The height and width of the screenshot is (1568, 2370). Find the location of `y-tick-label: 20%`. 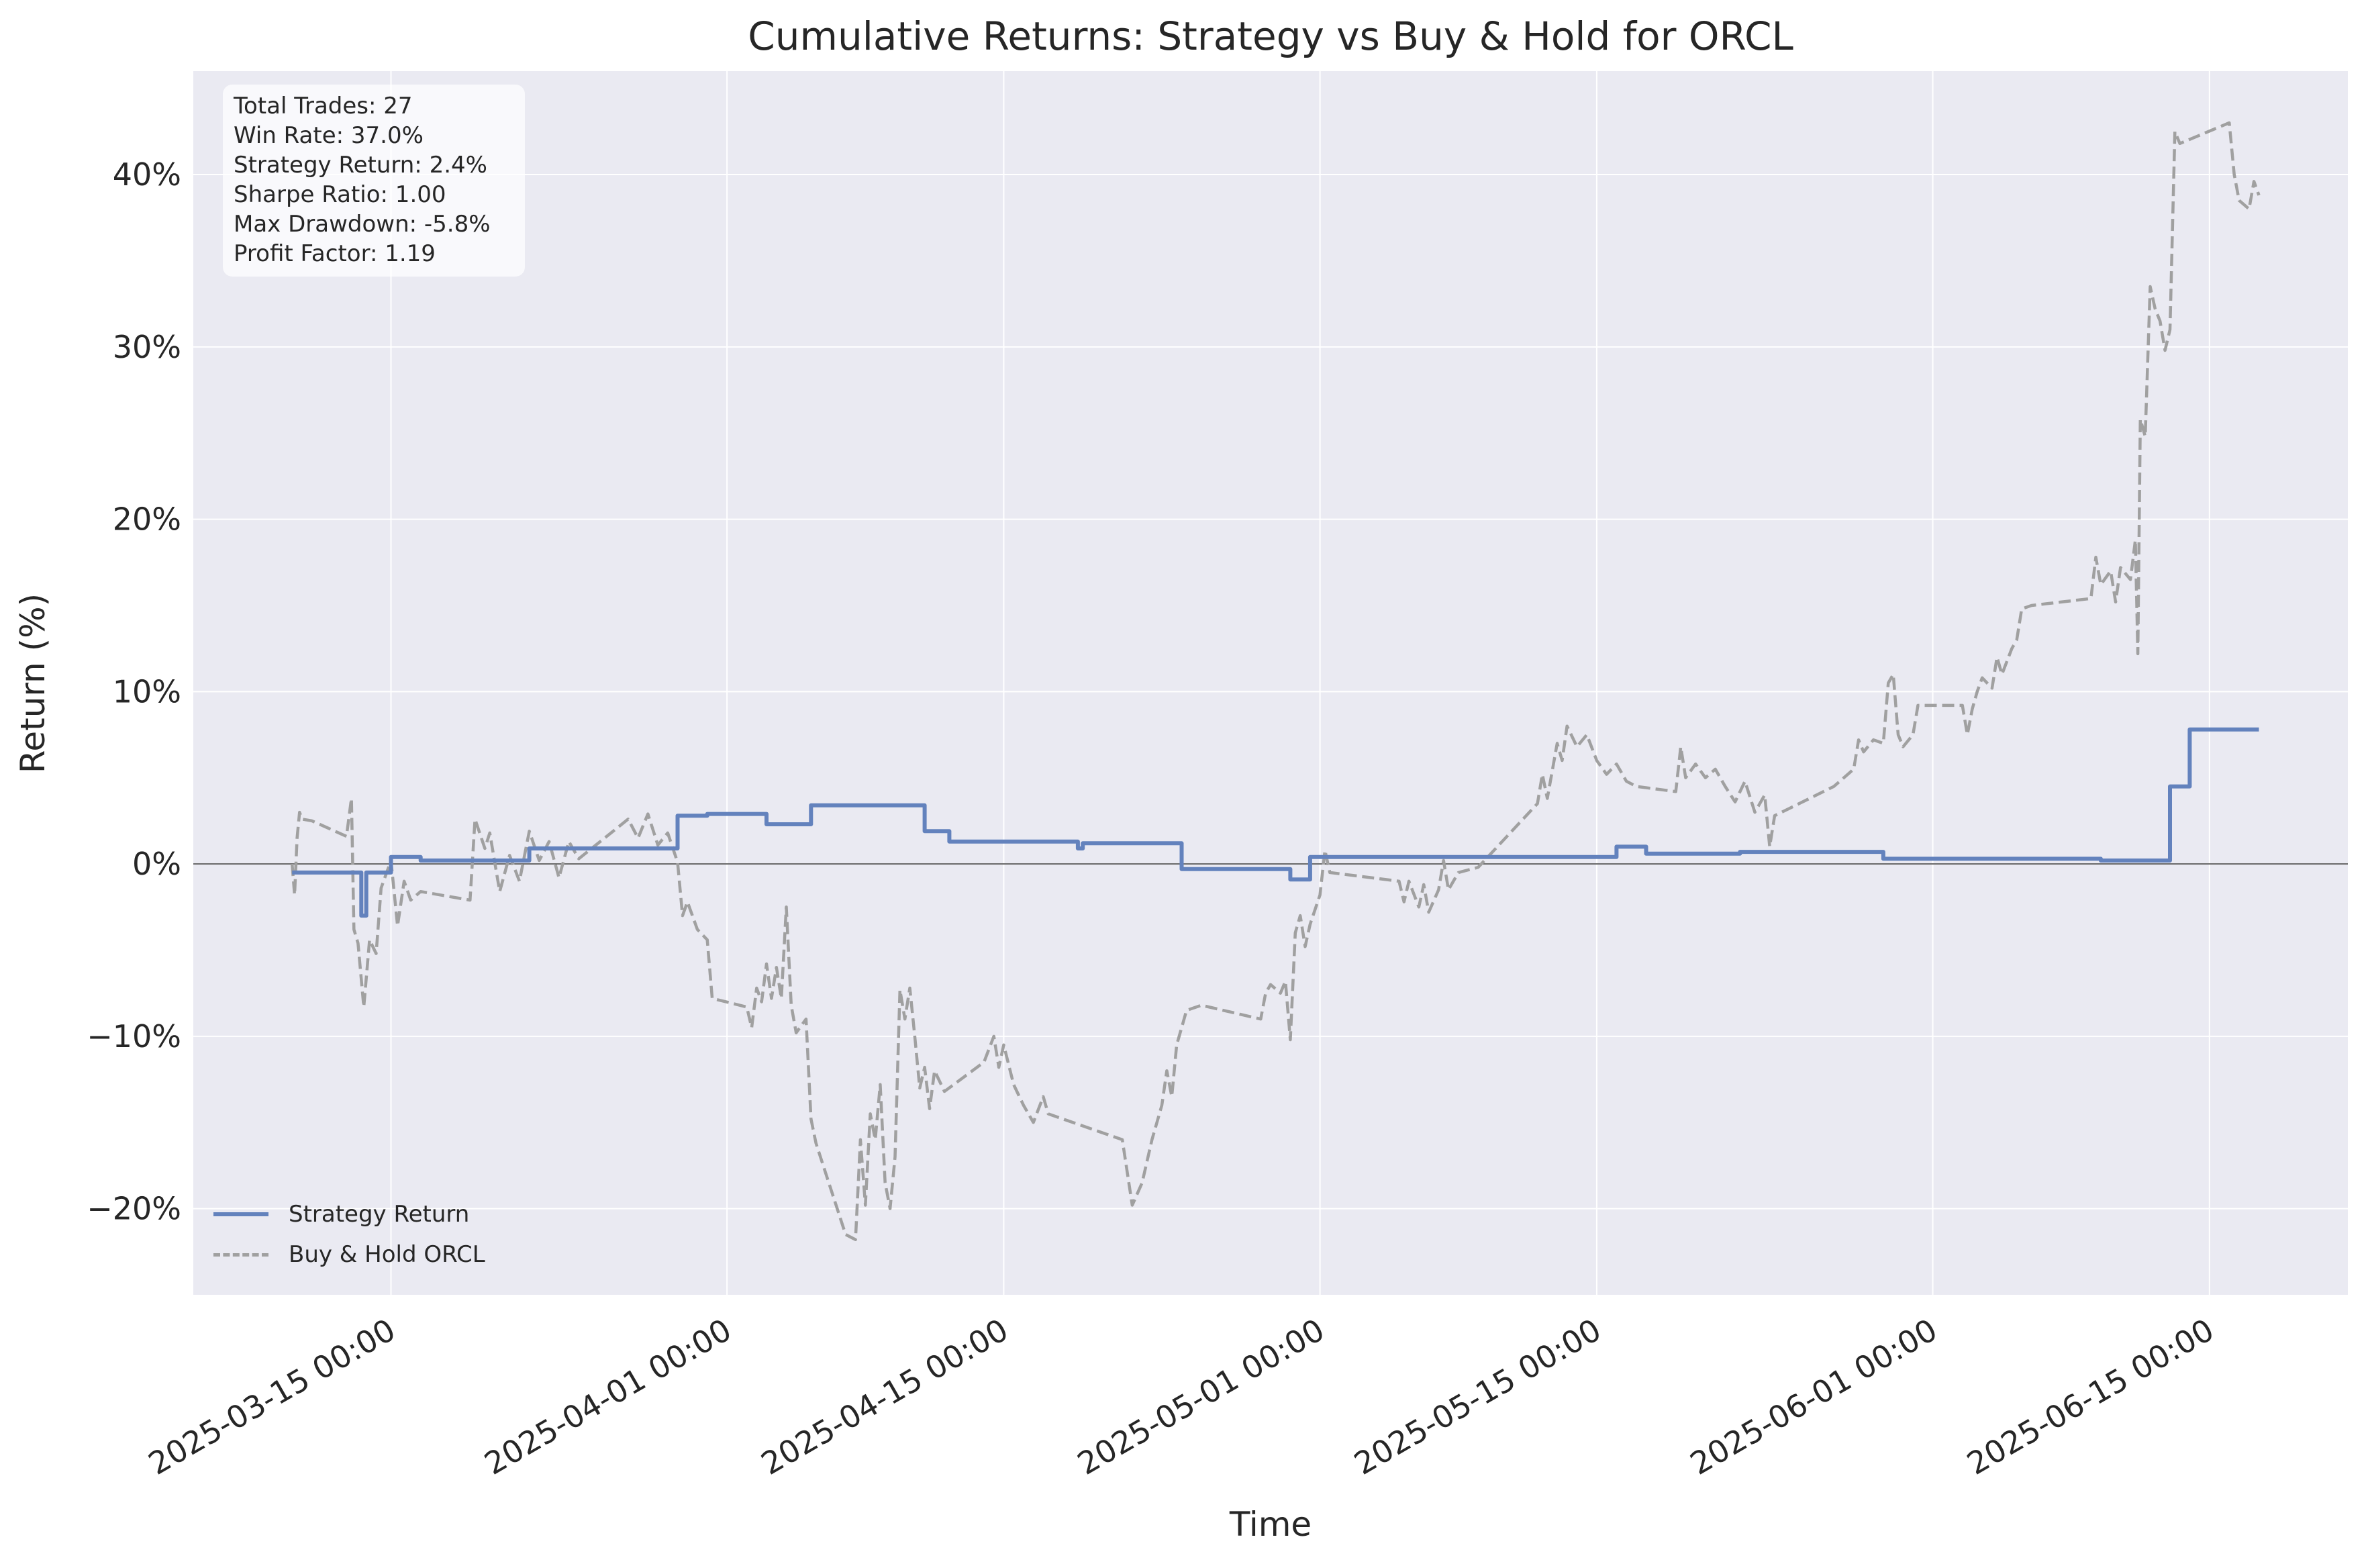

y-tick-label: 20% is located at coordinates (147, 519).